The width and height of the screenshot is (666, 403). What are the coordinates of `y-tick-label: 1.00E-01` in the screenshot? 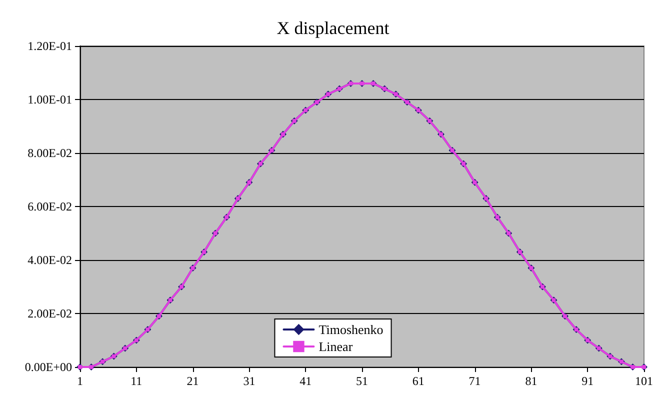 It's located at (50, 99).